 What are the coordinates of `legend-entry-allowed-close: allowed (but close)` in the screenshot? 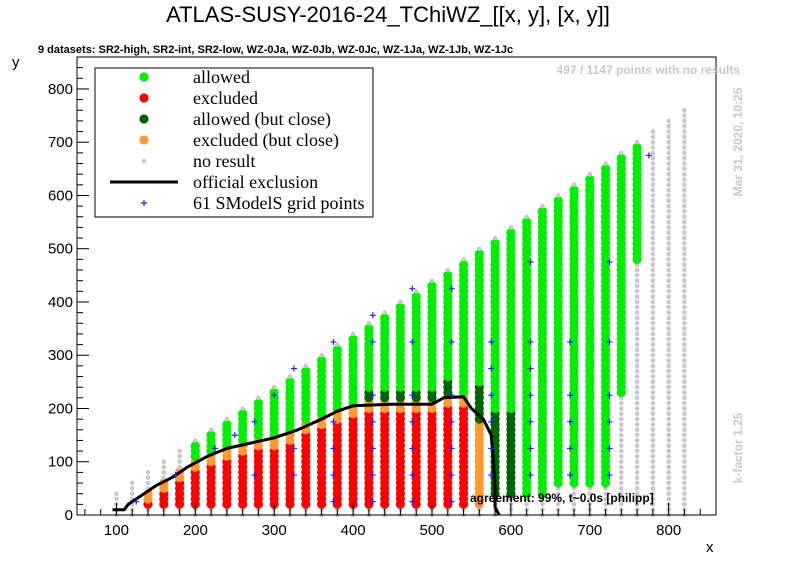 It's located at (235, 119).